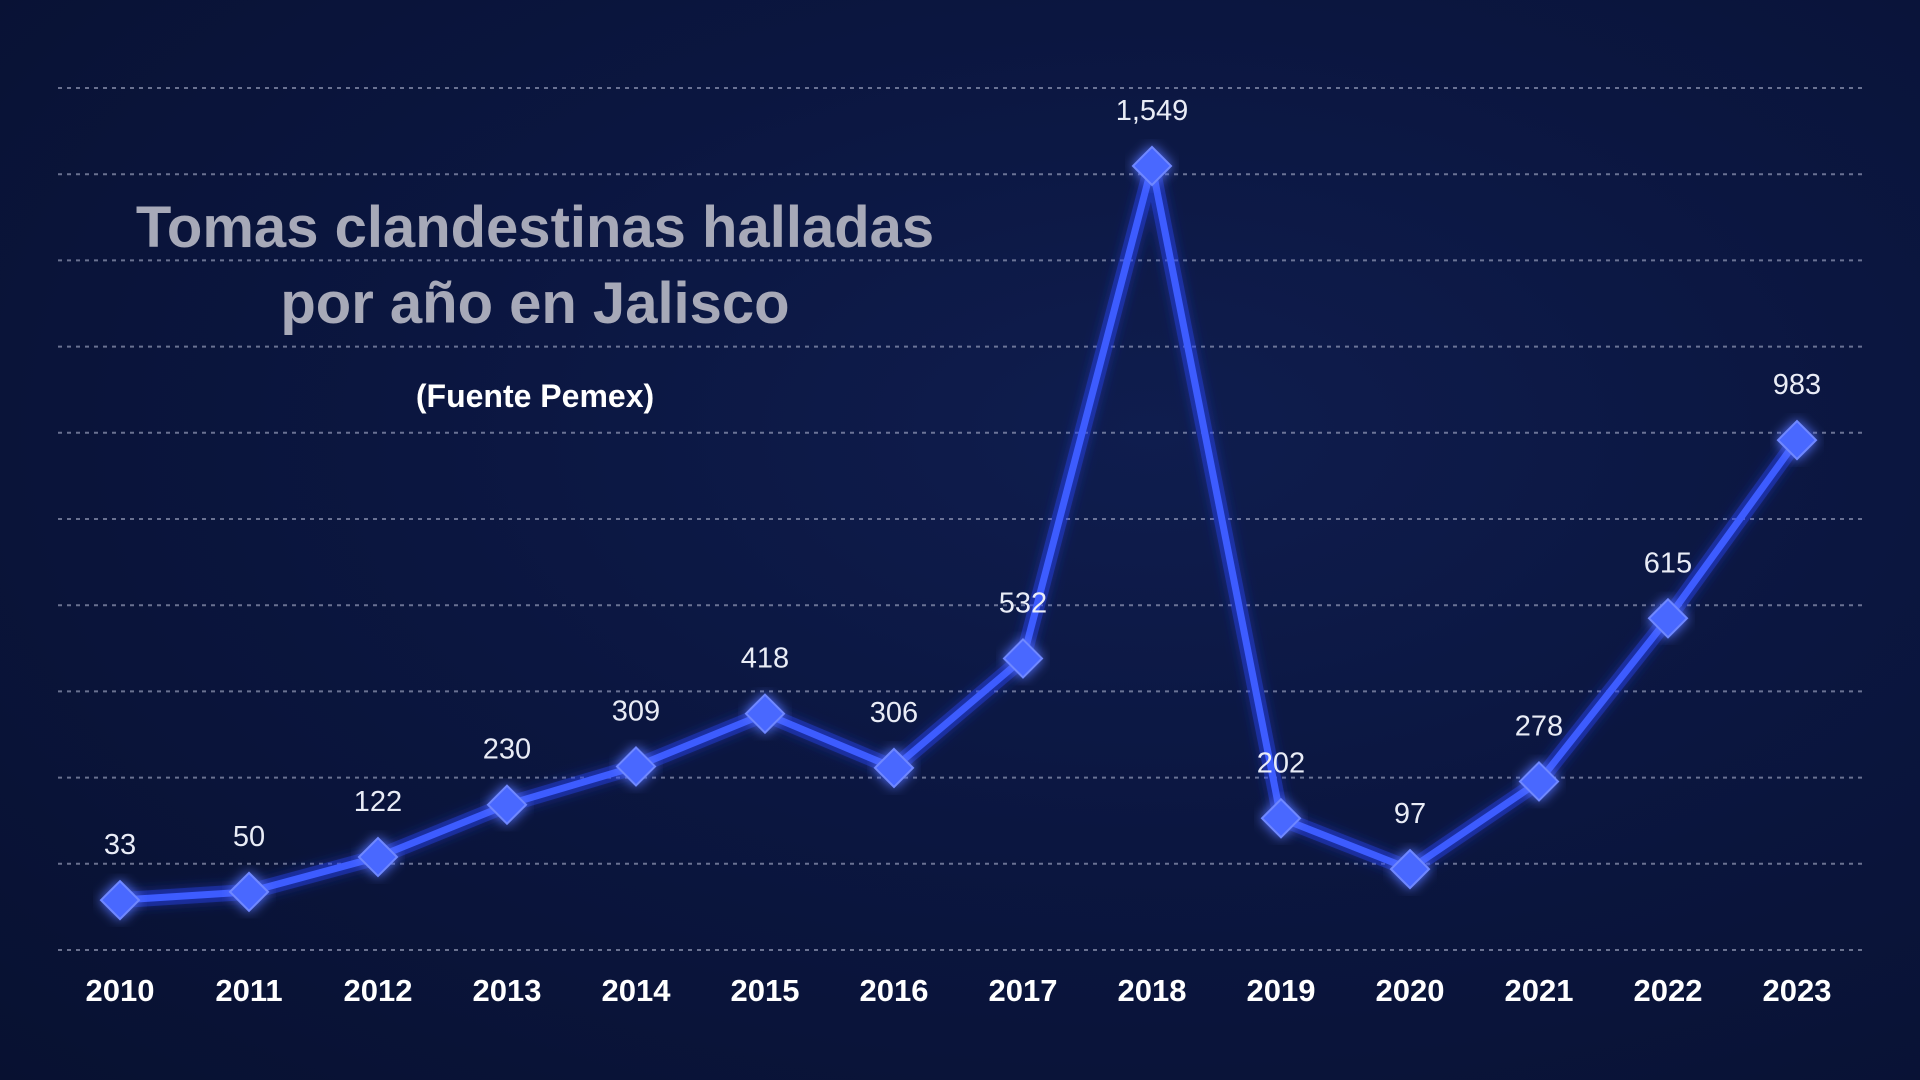 This screenshot has height=1080, width=1920. What do you see at coordinates (507, 805) in the screenshot?
I see `data-point-2013` at bounding box center [507, 805].